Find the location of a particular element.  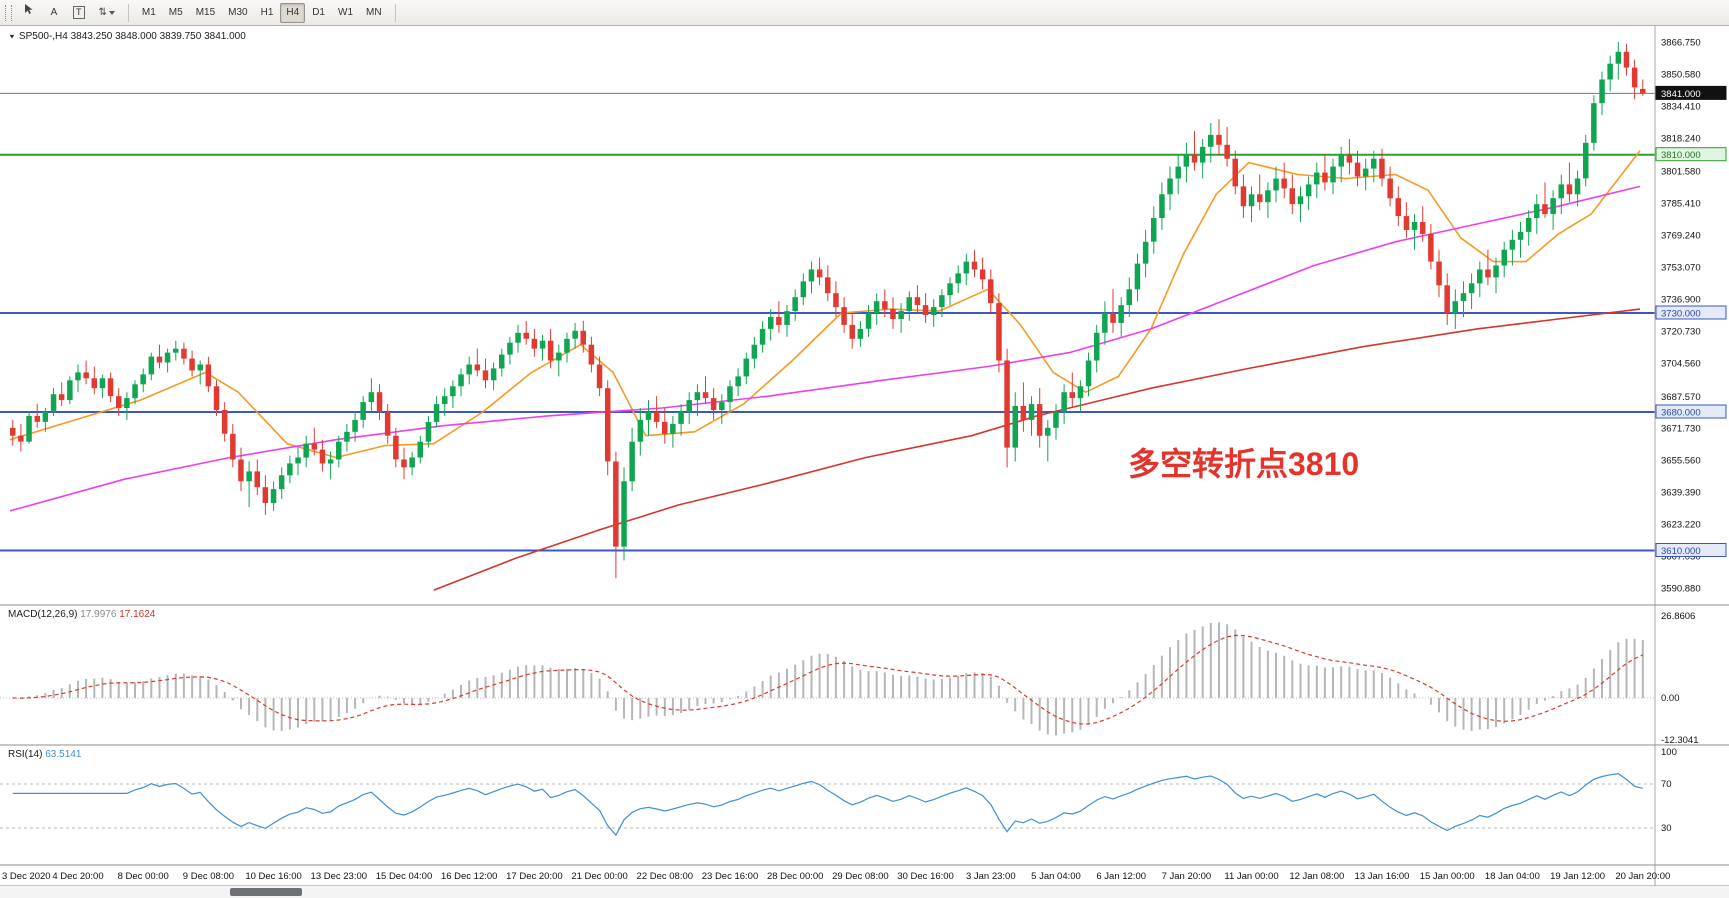

timeframe-toolbar: M1 M5 M15 M30 H1 H4 D1 W1 MN is located at coordinates (262, 12).